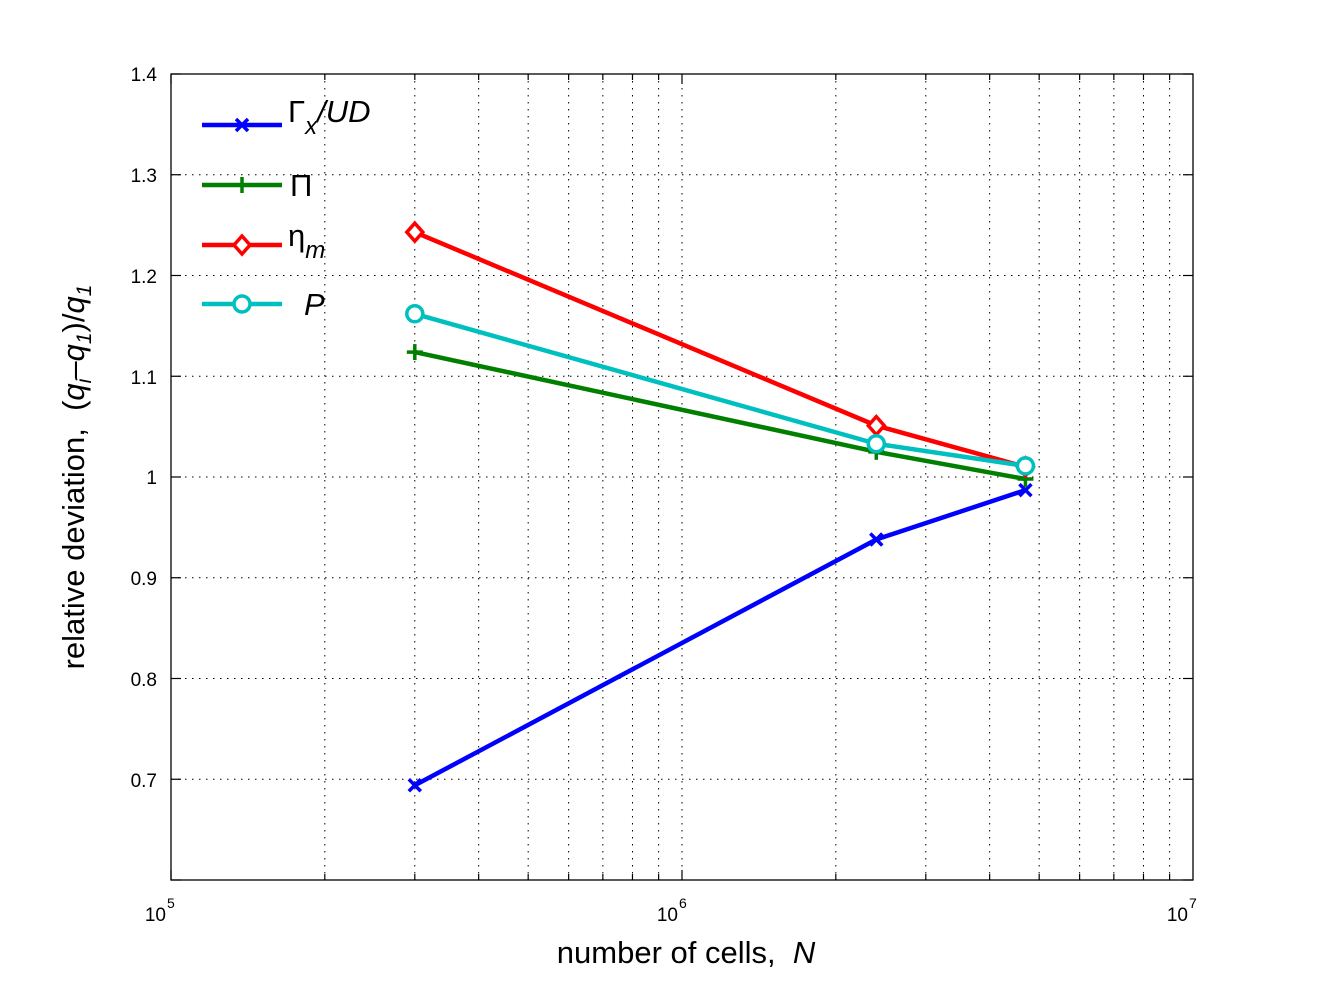  I want to click on y-tick-label: 1.4, so click(144, 75).